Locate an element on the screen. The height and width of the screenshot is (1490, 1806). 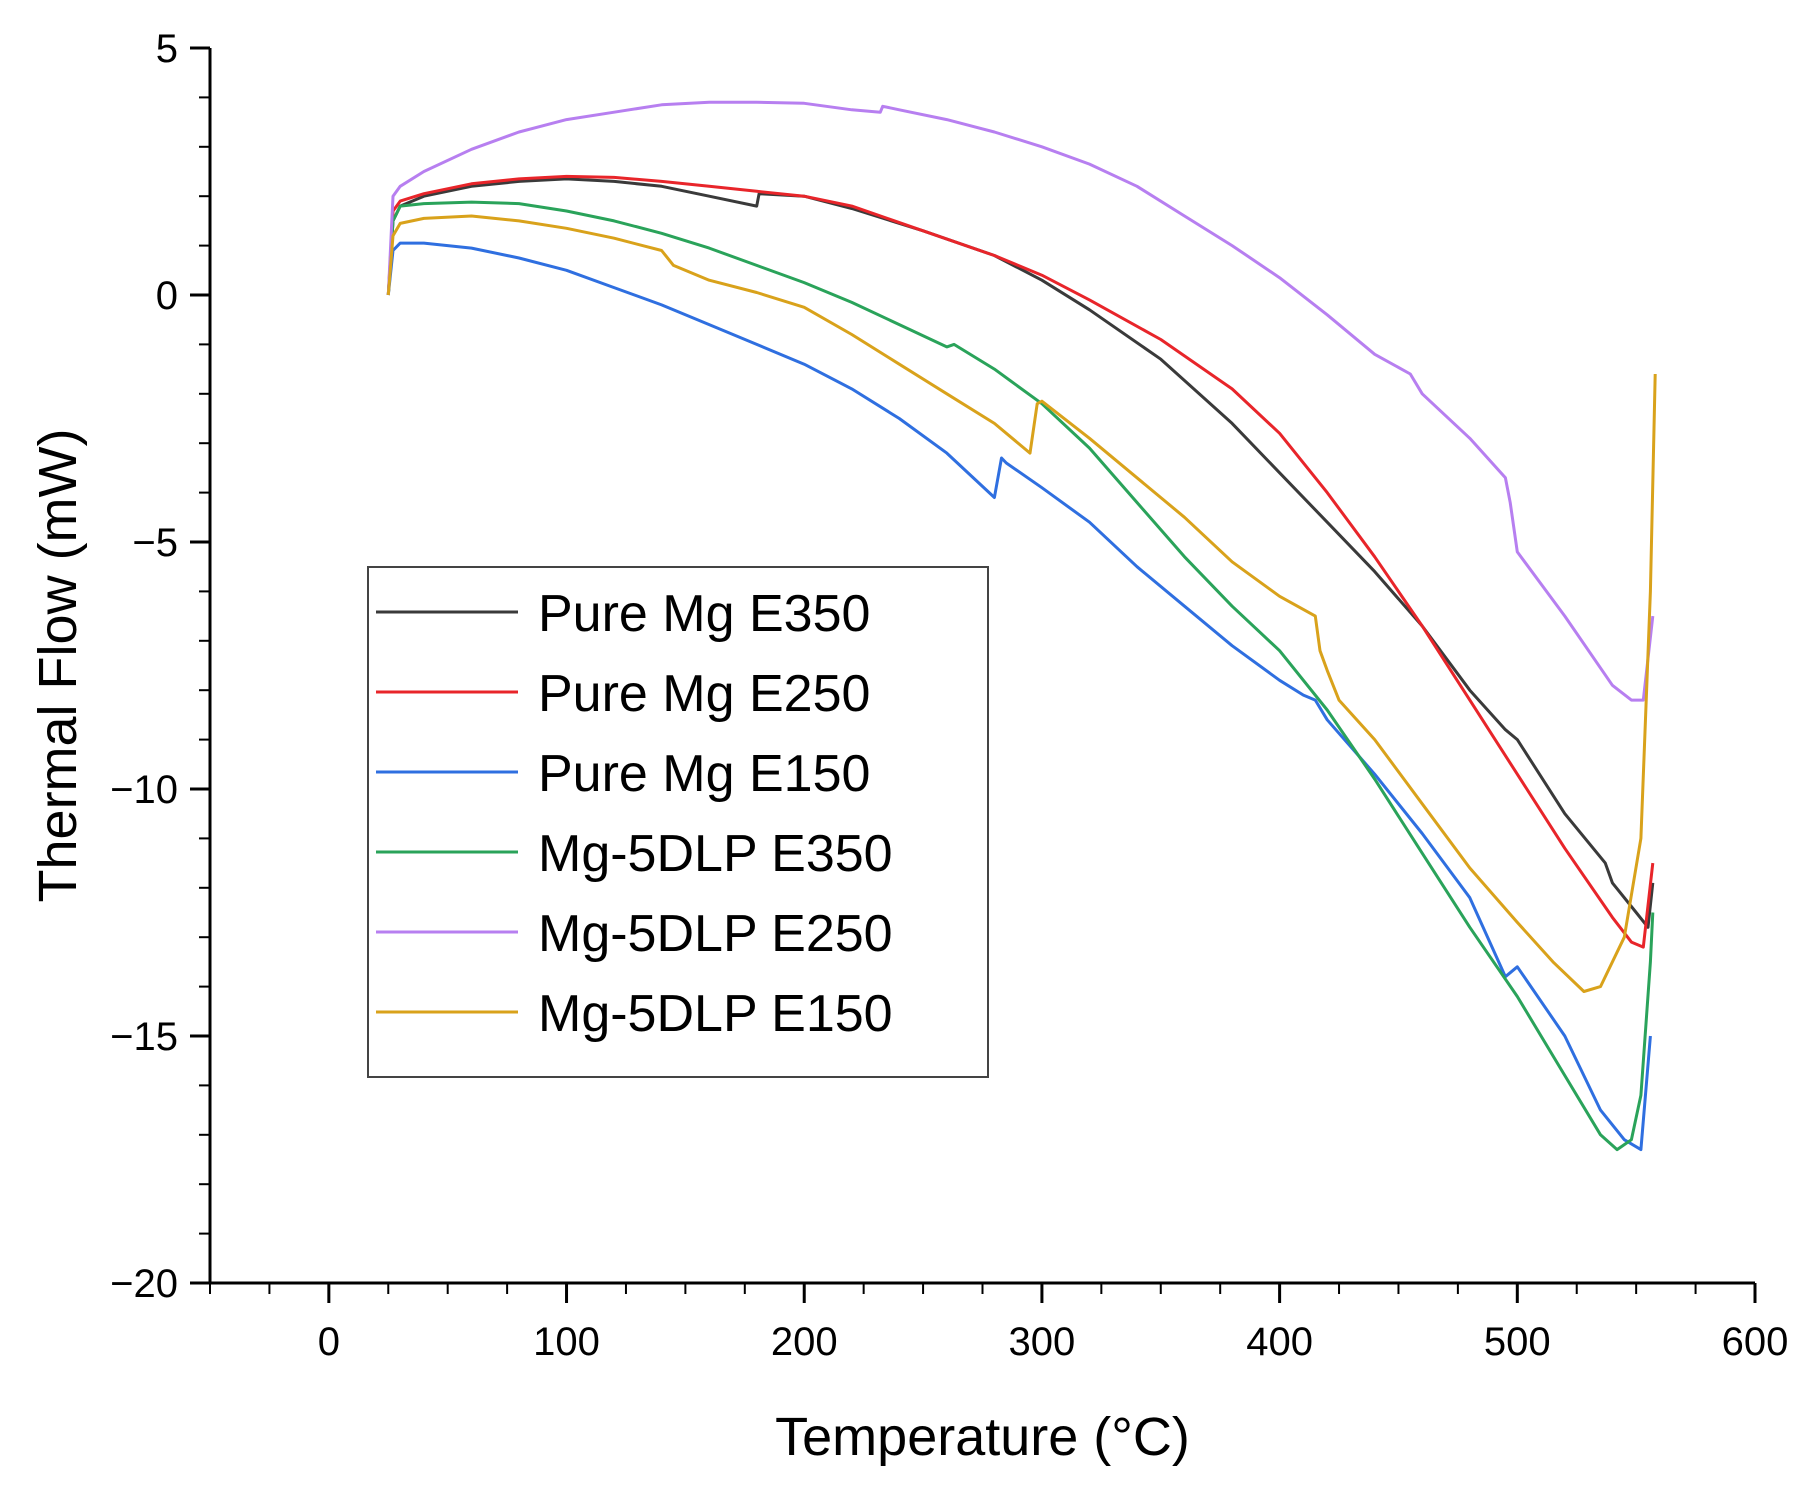
y-tick-label: −15 is located at coordinates (144, 1037).